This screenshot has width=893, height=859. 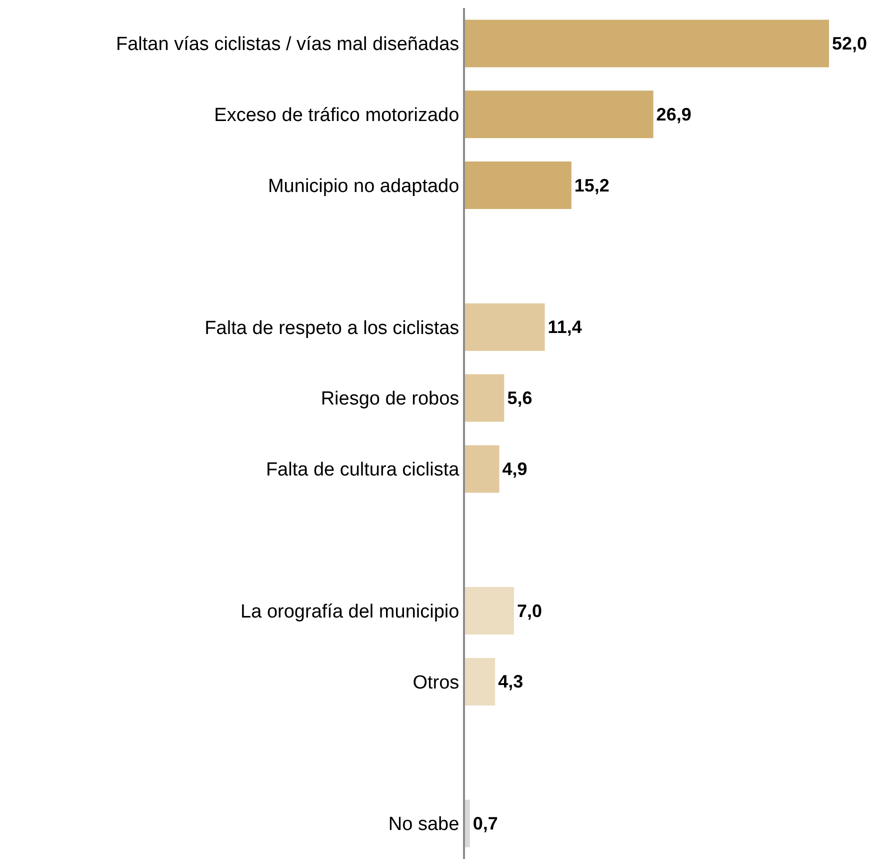 What do you see at coordinates (529, 610) in the screenshot?
I see `data-label: 7,0` at bounding box center [529, 610].